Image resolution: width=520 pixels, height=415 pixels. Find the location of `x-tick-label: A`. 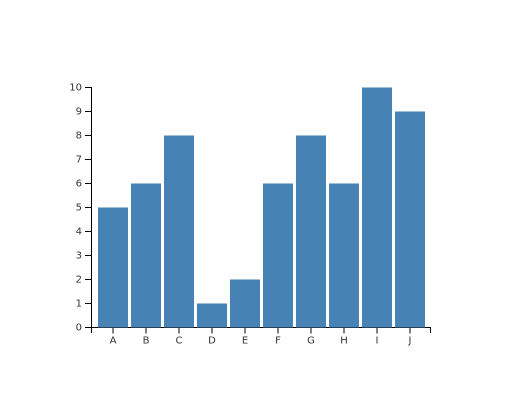

x-tick-label: A is located at coordinates (113, 341).